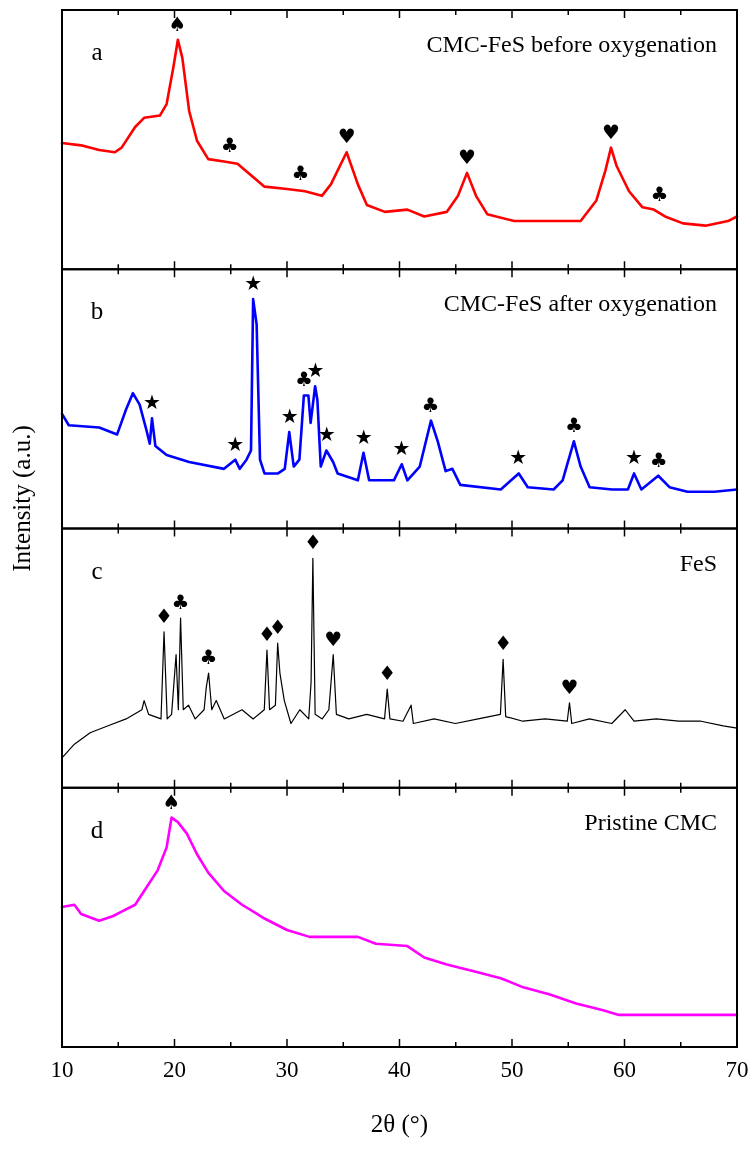  What do you see at coordinates (580, 303) in the screenshot?
I see `annotation: CMC-FeS after oxygenation` at bounding box center [580, 303].